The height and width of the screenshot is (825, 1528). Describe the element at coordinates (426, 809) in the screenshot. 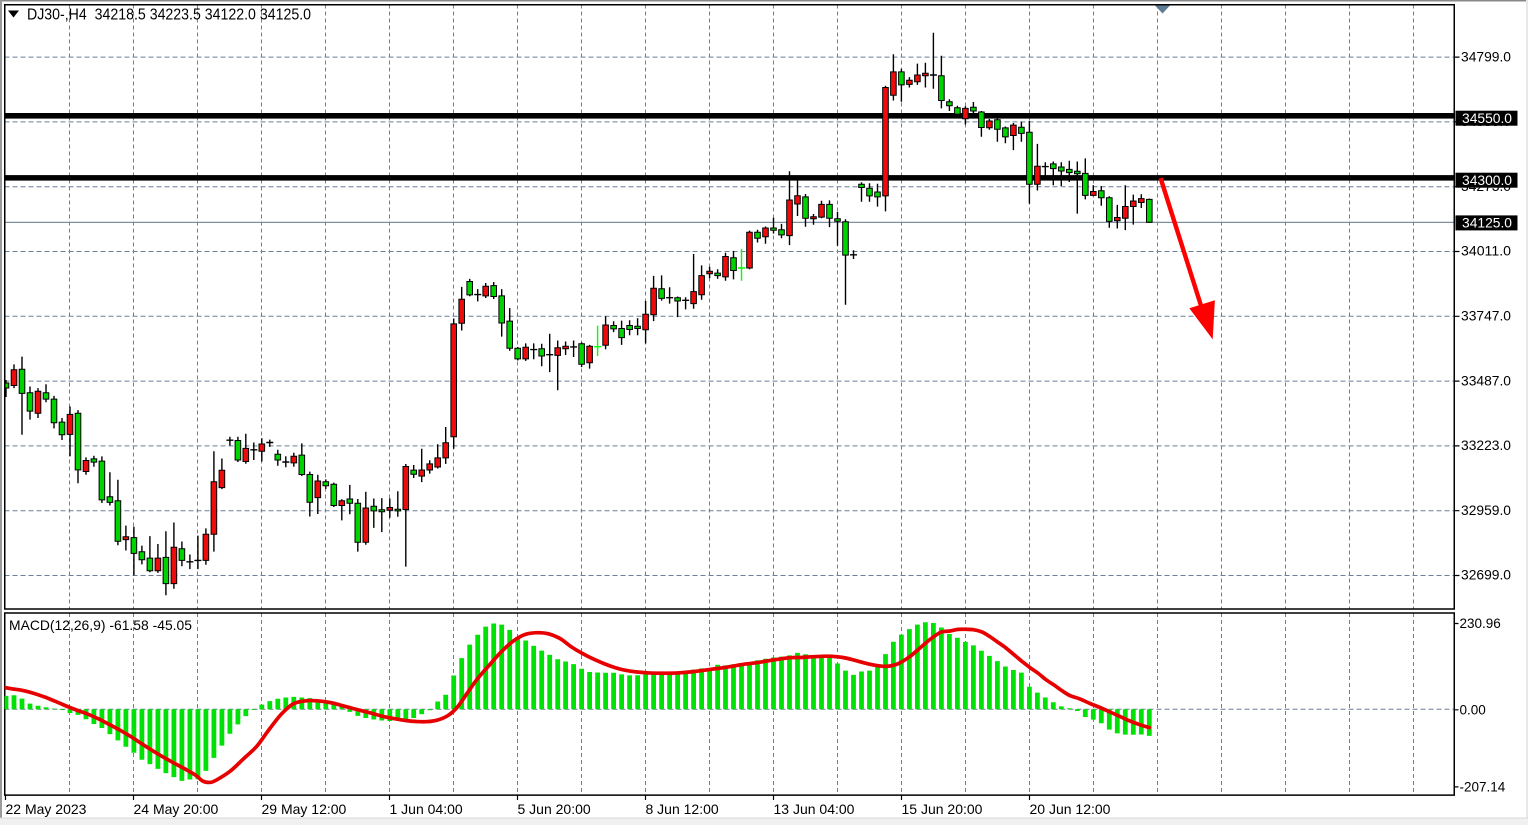

I see `svg-text: 1 Jun 04:00` at that location.